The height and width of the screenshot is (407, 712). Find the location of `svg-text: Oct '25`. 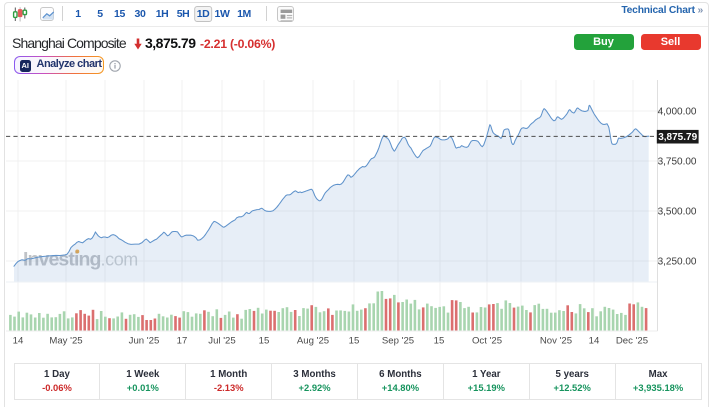

svg-text: Oct '25 is located at coordinates (487, 341).